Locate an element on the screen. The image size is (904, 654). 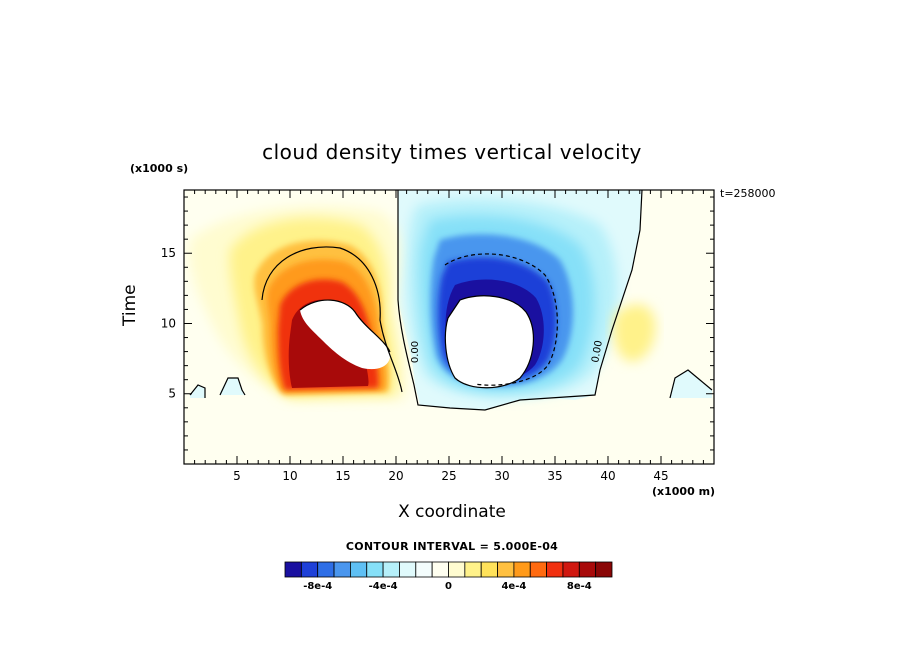
colorbar-tick-label: -8e-4 is located at coordinates (317, 586).